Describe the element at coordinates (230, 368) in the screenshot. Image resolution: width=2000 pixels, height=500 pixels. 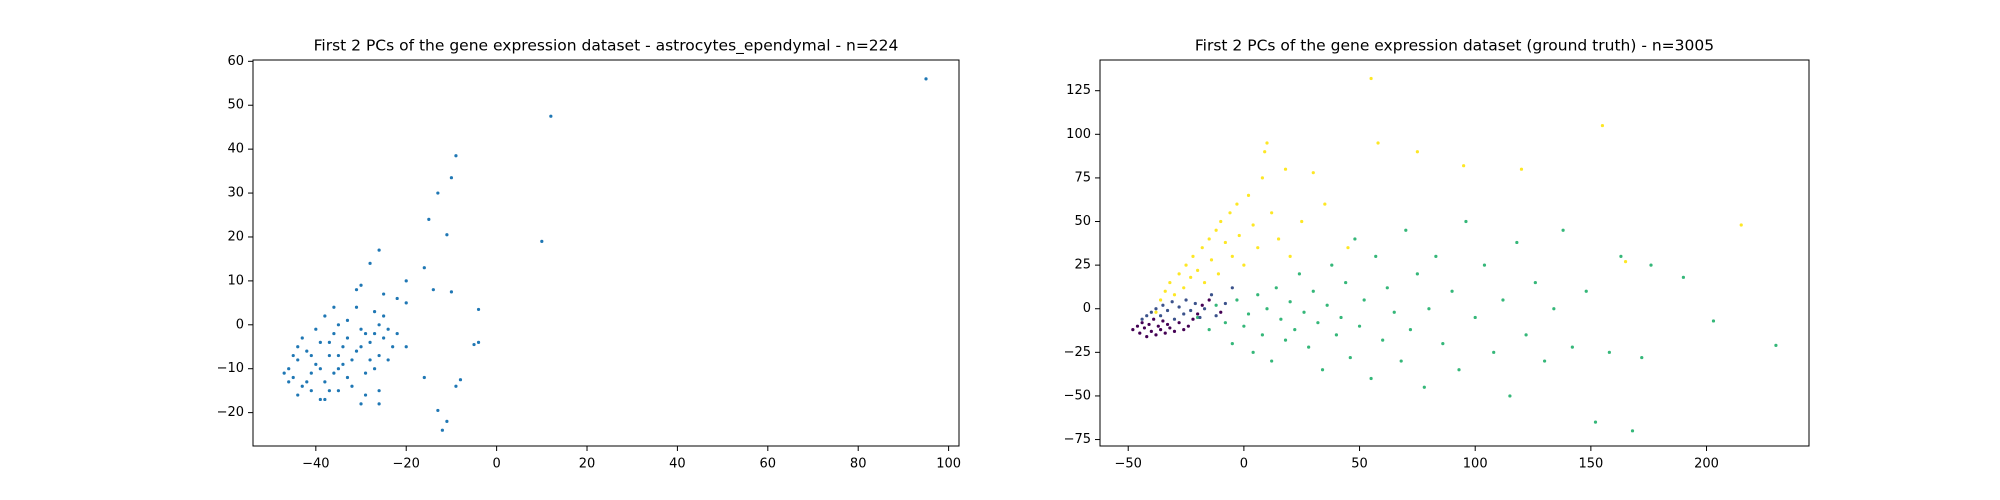
I see `y-tick-label: −10` at that location.